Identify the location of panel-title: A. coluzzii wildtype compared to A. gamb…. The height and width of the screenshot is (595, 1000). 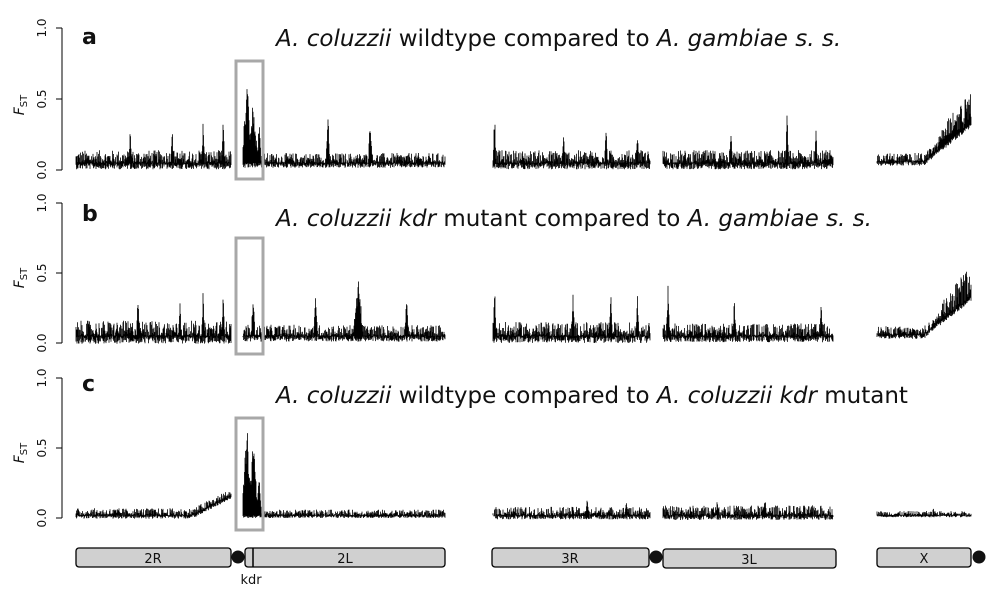
(557, 39).